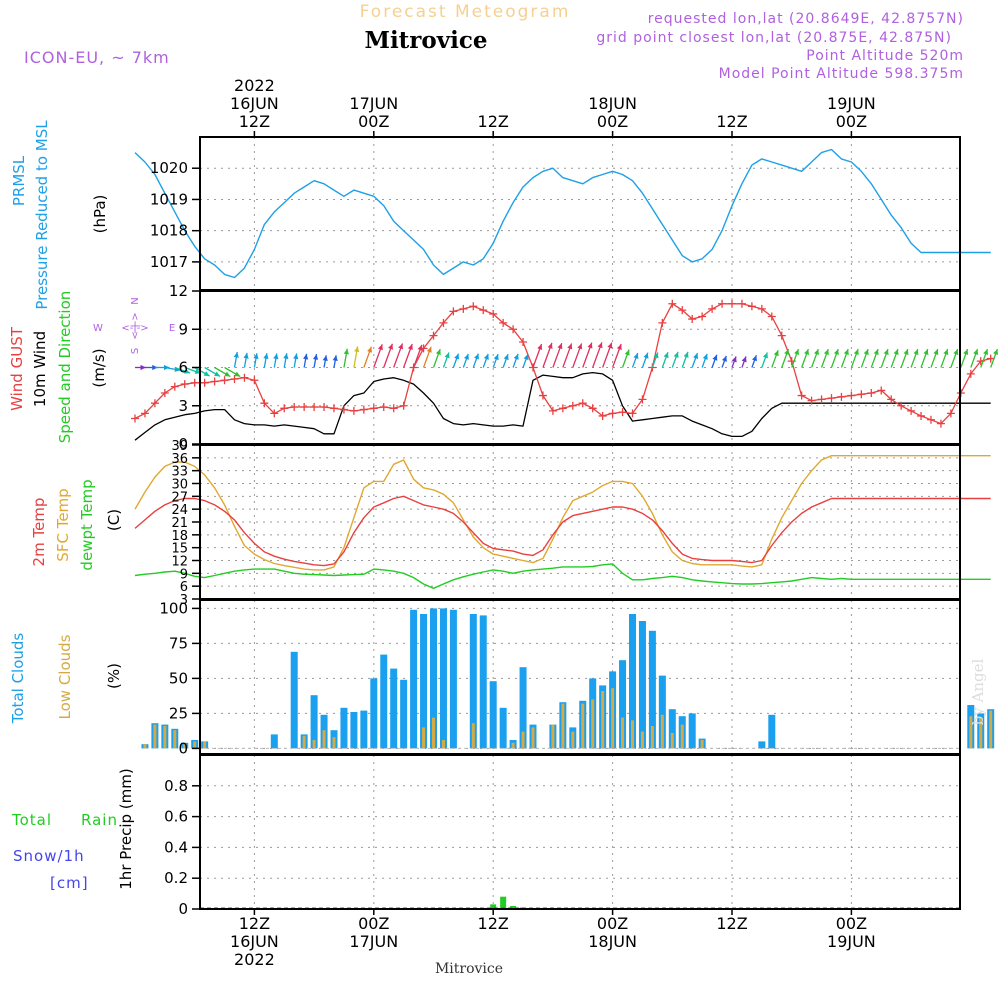  I want to click on y-tick-label: 100, so click(173, 608).